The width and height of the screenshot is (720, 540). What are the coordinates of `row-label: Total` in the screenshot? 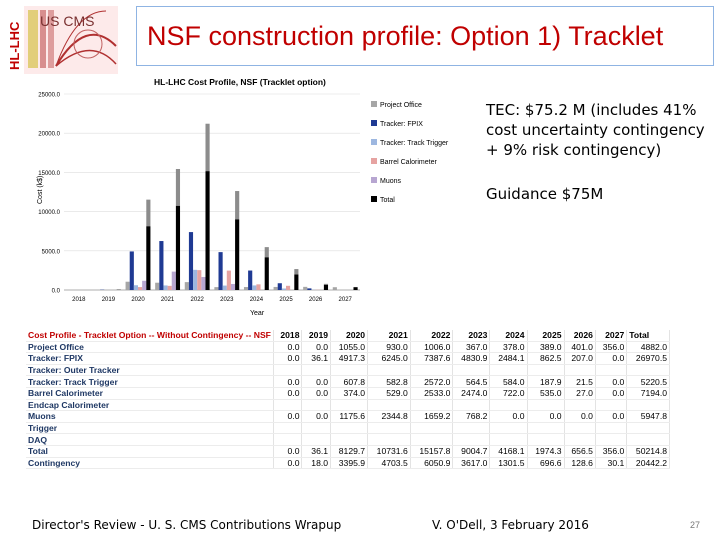 It's located at (150, 451).